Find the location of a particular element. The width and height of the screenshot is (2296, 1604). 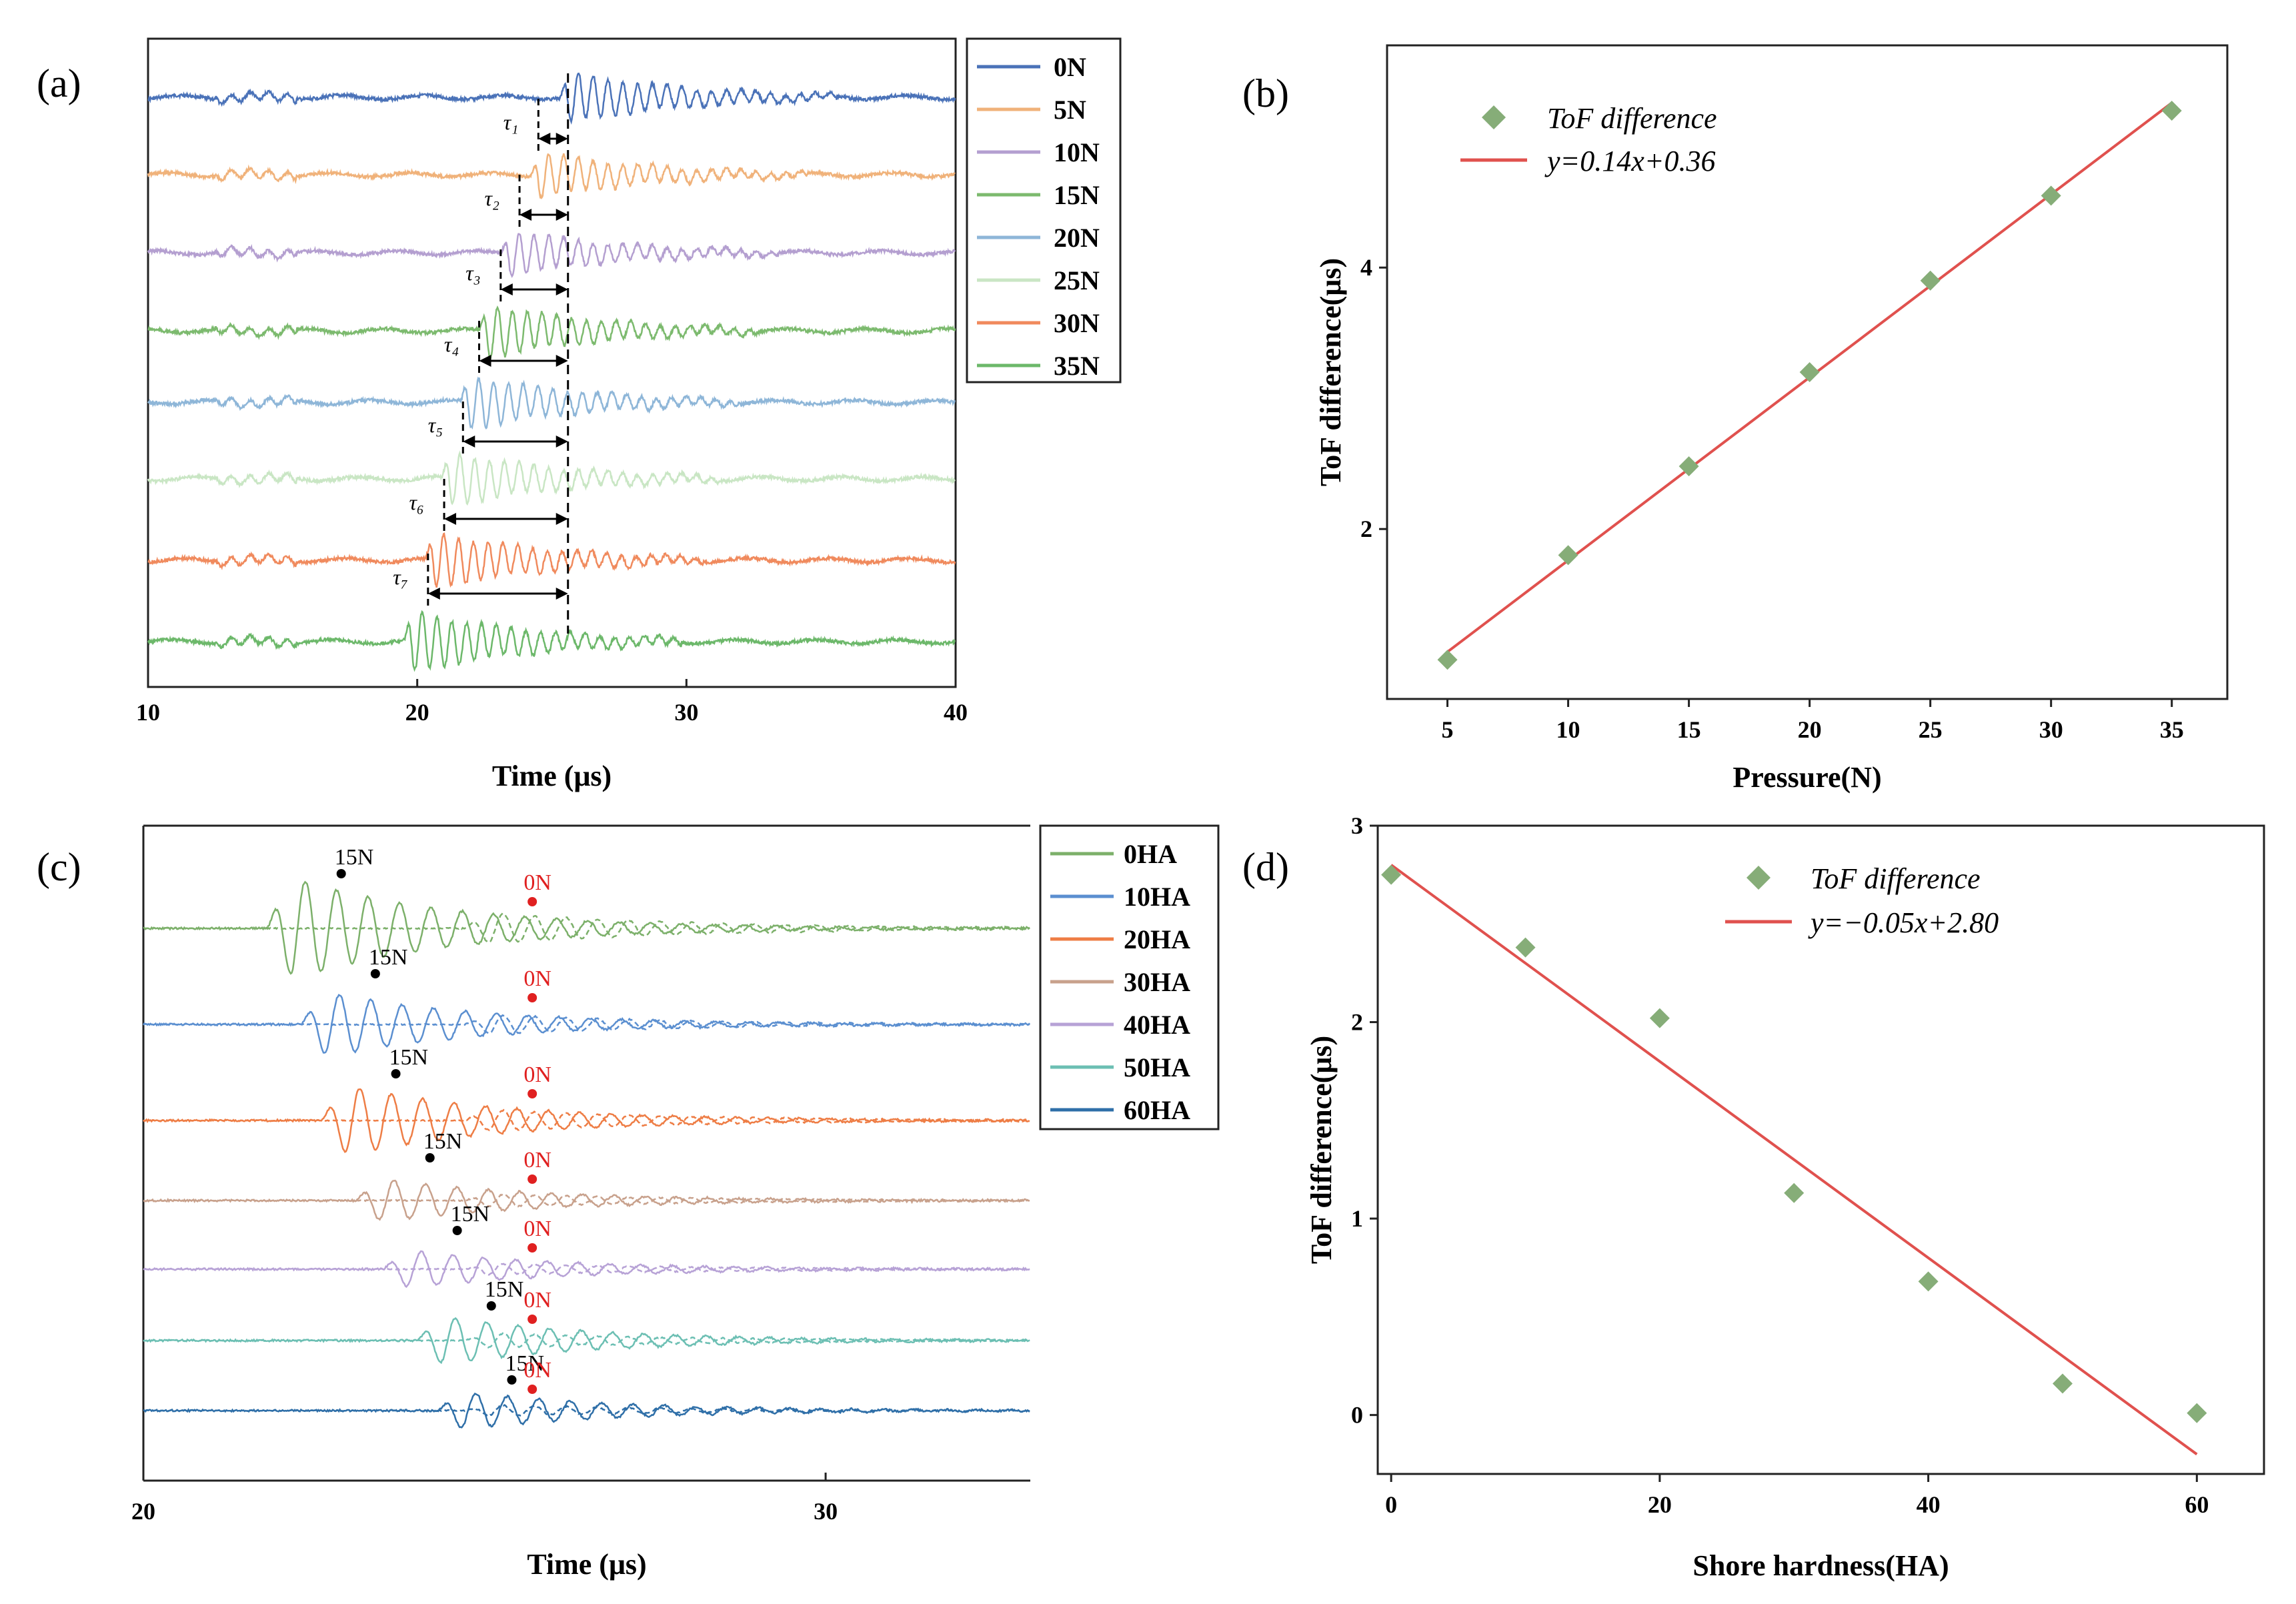

panel-d-xtick-label: 0 is located at coordinates (1391, 1504).